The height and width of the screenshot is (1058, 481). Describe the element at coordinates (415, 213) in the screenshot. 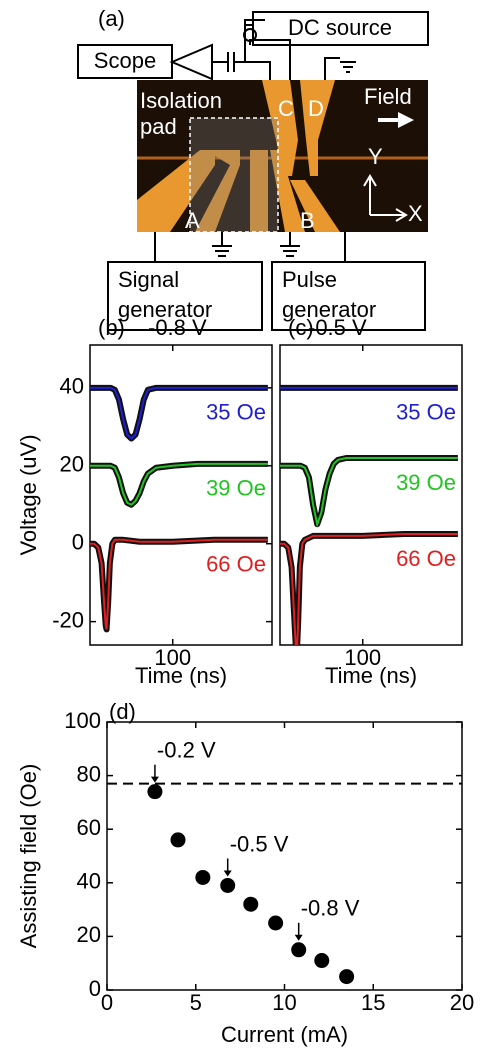

I see `axis-label: X` at that location.